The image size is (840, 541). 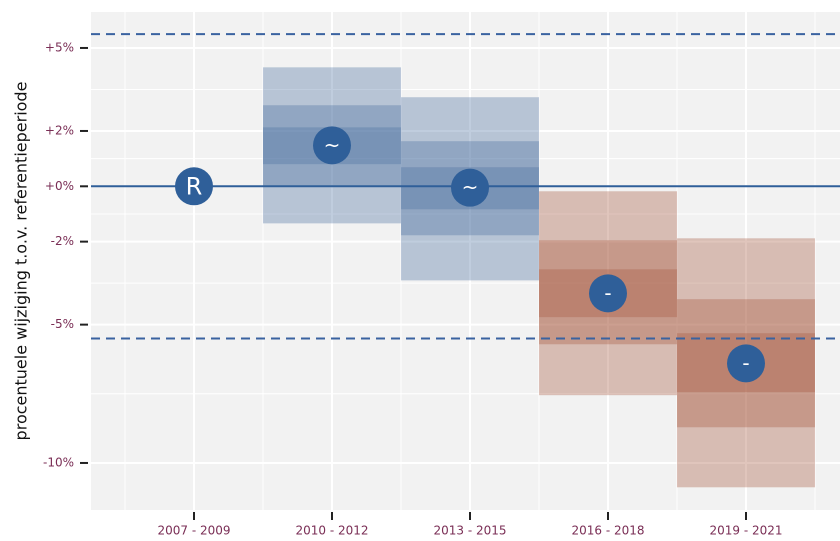 What do you see at coordinates (62, 241) in the screenshot?
I see `y-tick-label: -2%` at bounding box center [62, 241].